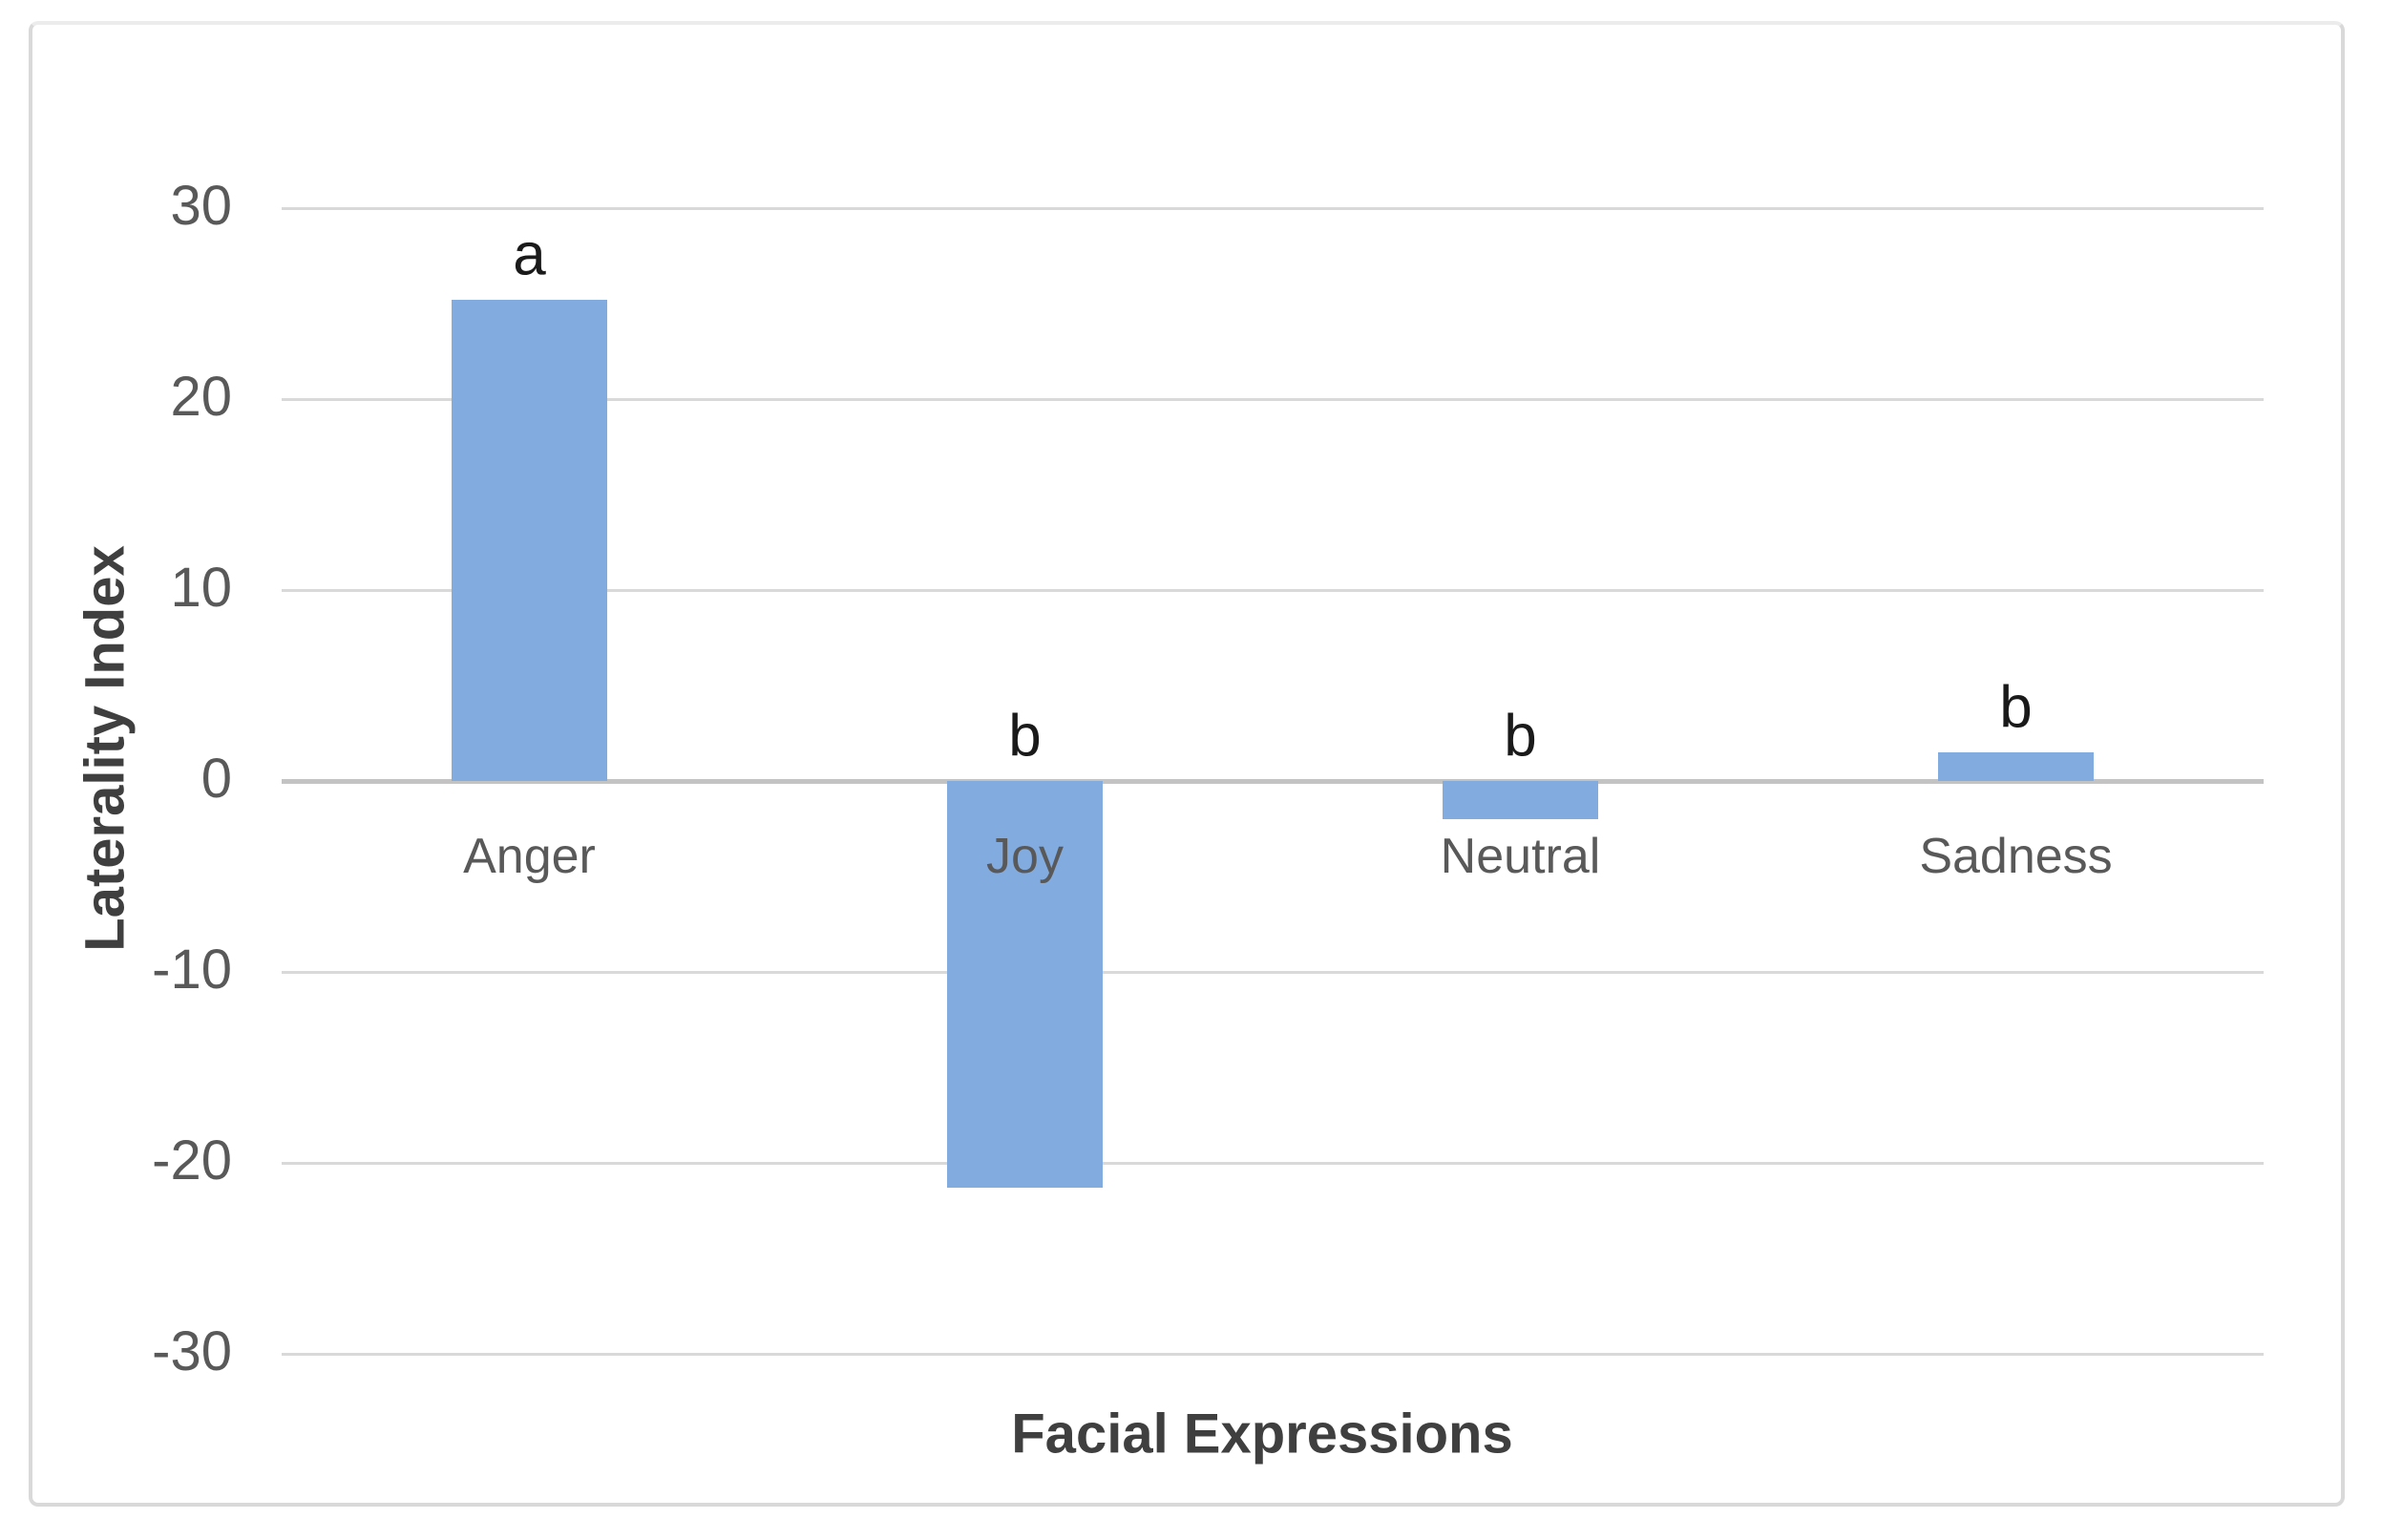 The image size is (2382, 1540). Describe the element at coordinates (105, 748) in the screenshot. I see `y-axis-title: Laterality Index` at that location.